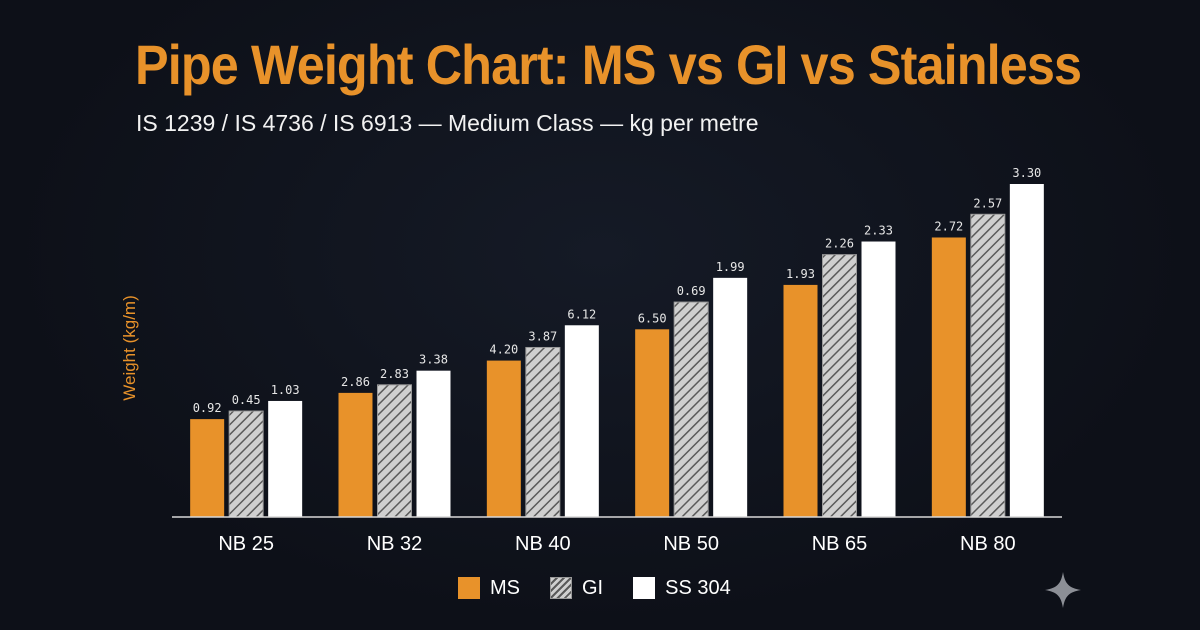 Image resolution: width=1200 pixels, height=630 pixels. I want to click on legend-item-ss: SS 304, so click(682, 588).